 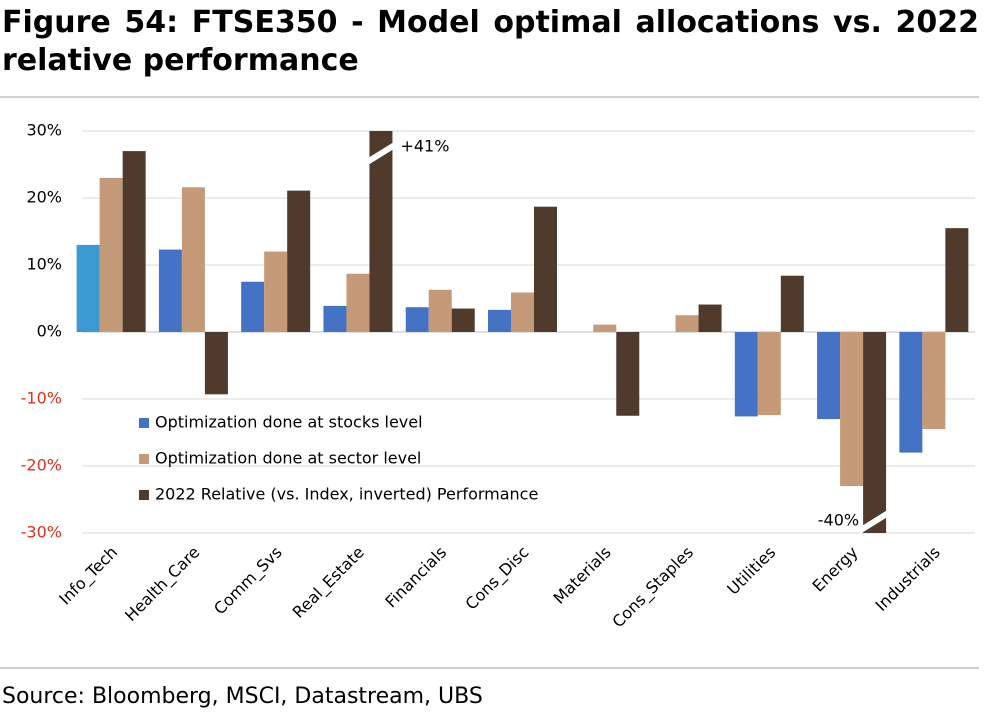 I want to click on x-tick-label: Info_Tech, so click(x=88, y=576).